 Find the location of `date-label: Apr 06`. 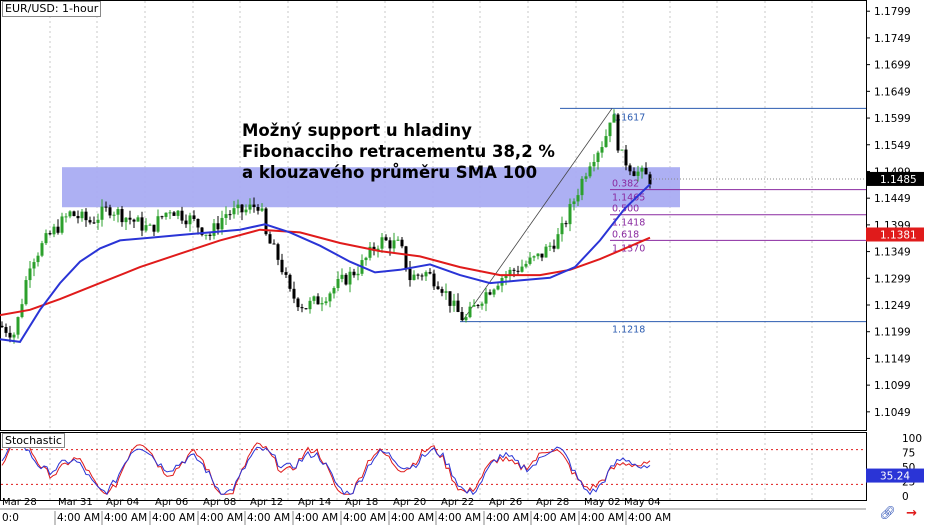

date-label: Apr 06 is located at coordinates (171, 502).